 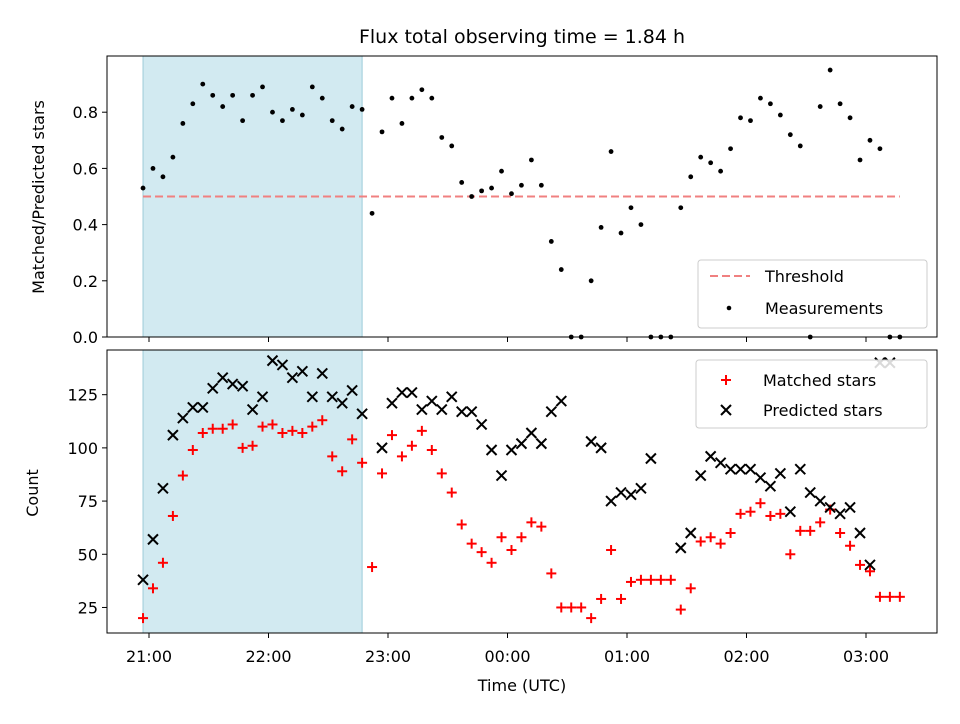 What do you see at coordinates (88, 554) in the screenshot?
I see `bottom-y-tick-label: 50` at bounding box center [88, 554].